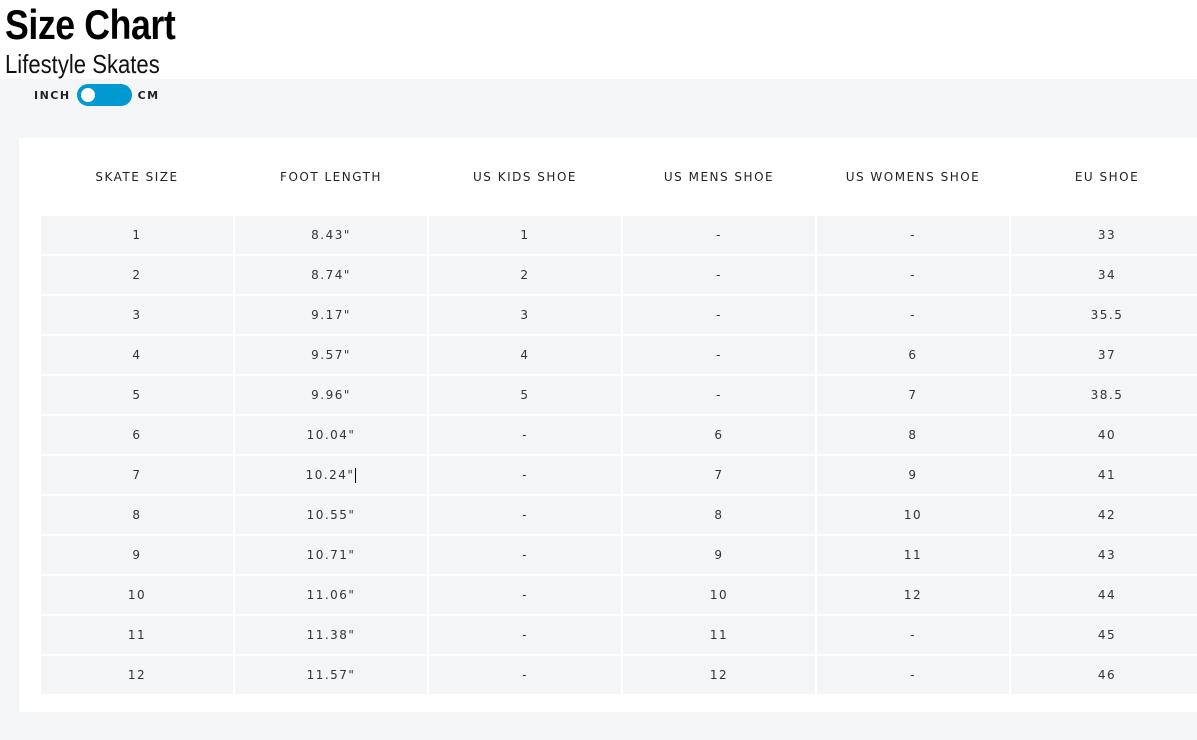 This screenshot has width=1197, height=740. Describe the element at coordinates (331, 595) in the screenshot. I see `table-cell: 11.06"` at that location.